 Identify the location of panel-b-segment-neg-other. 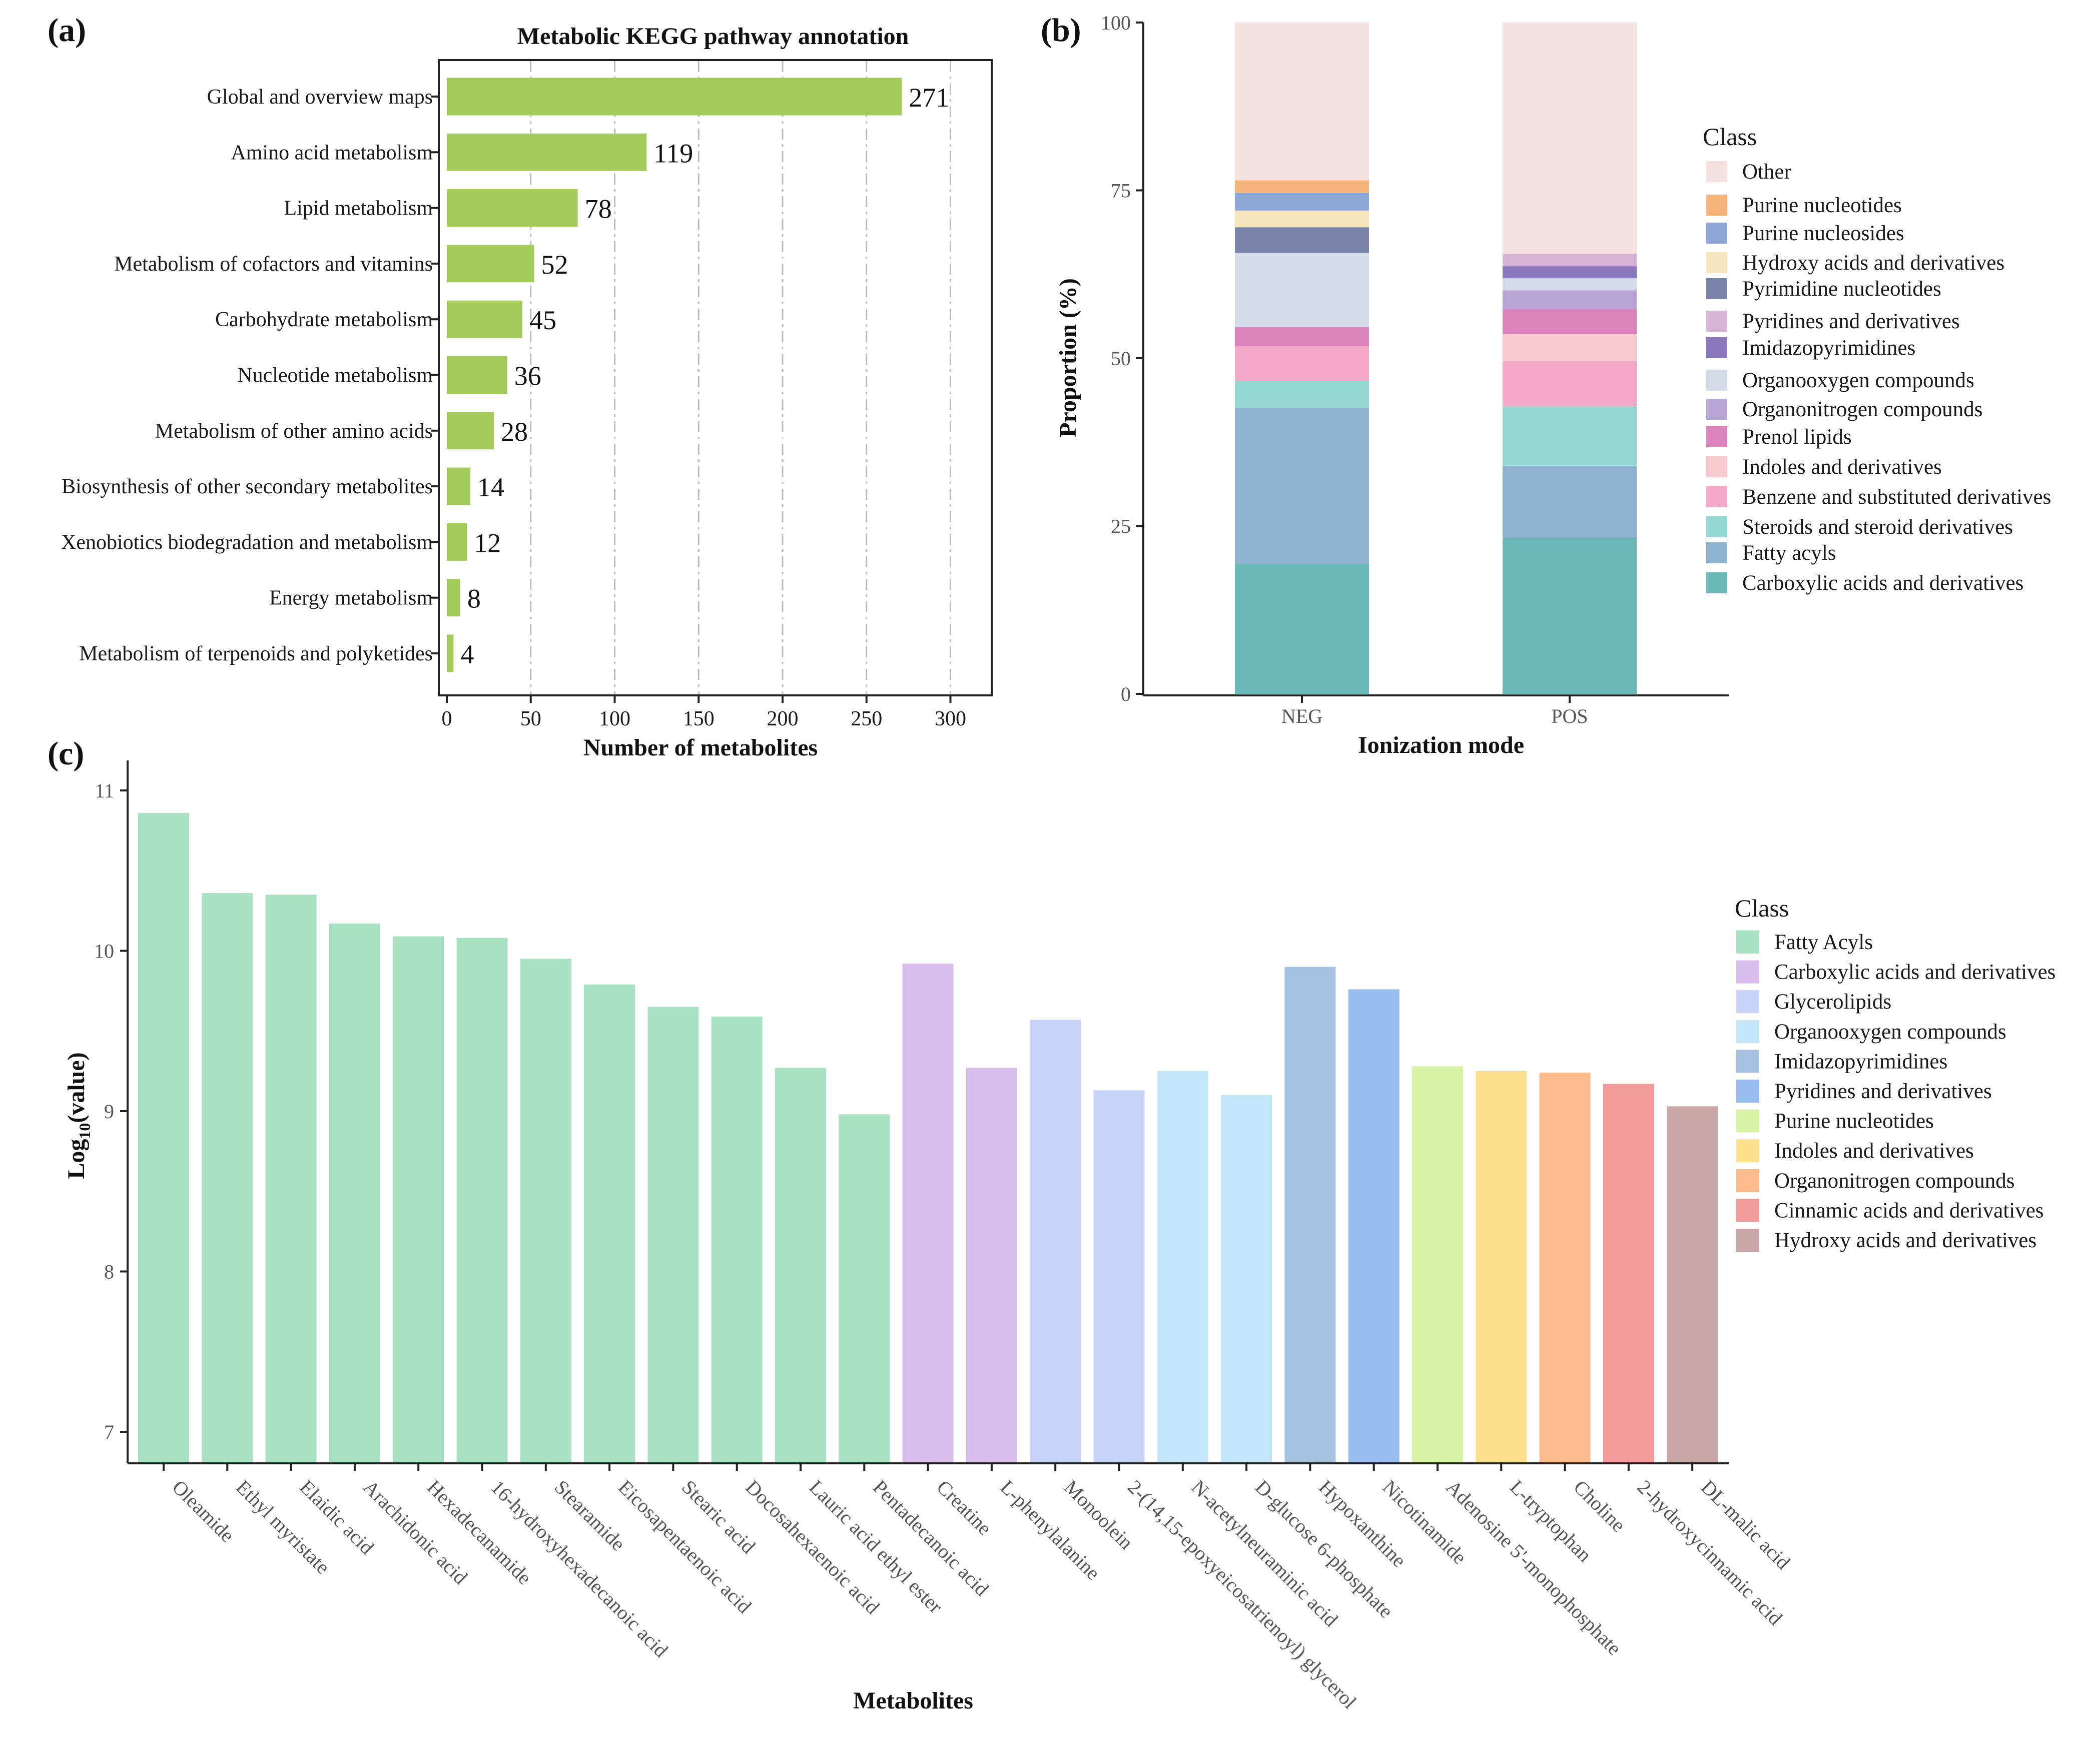
(1302, 102).